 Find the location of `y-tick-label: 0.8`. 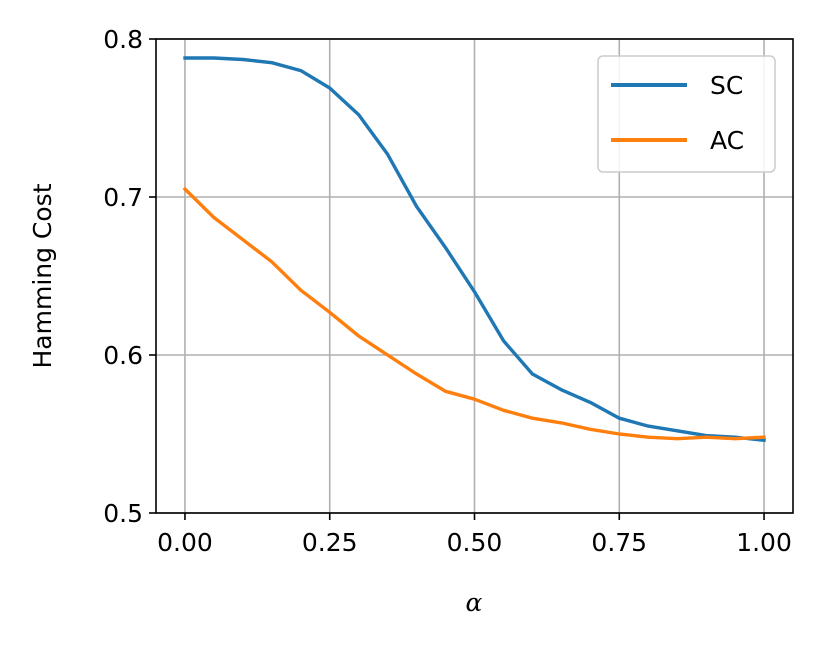

y-tick-label: 0.8 is located at coordinates (123, 39).